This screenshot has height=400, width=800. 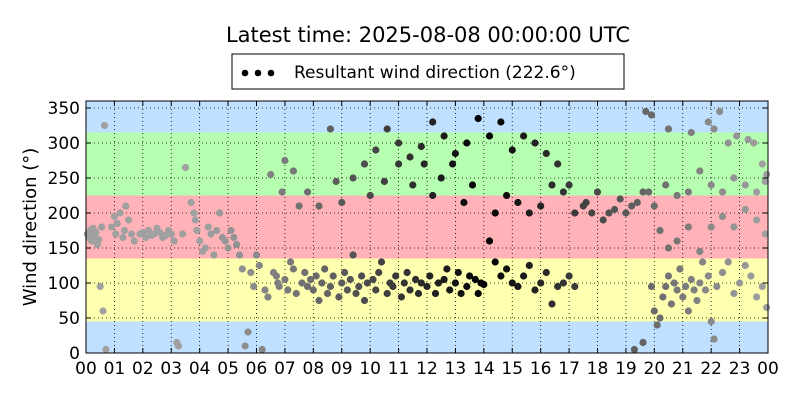 What do you see at coordinates (711, 369) in the screenshot?
I see `x-tick-label: 22` at bounding box center [711, 369].